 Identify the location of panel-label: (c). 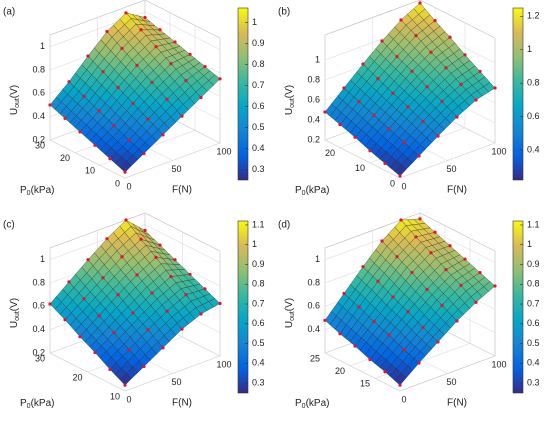
(9, 225).